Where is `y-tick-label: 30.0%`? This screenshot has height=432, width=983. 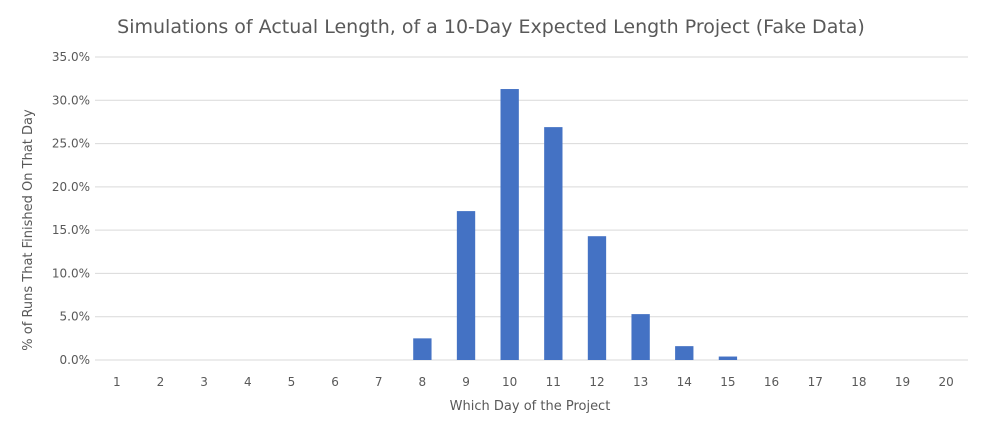 y-tick-label: 30.0% is located at coordinates (71, 100).